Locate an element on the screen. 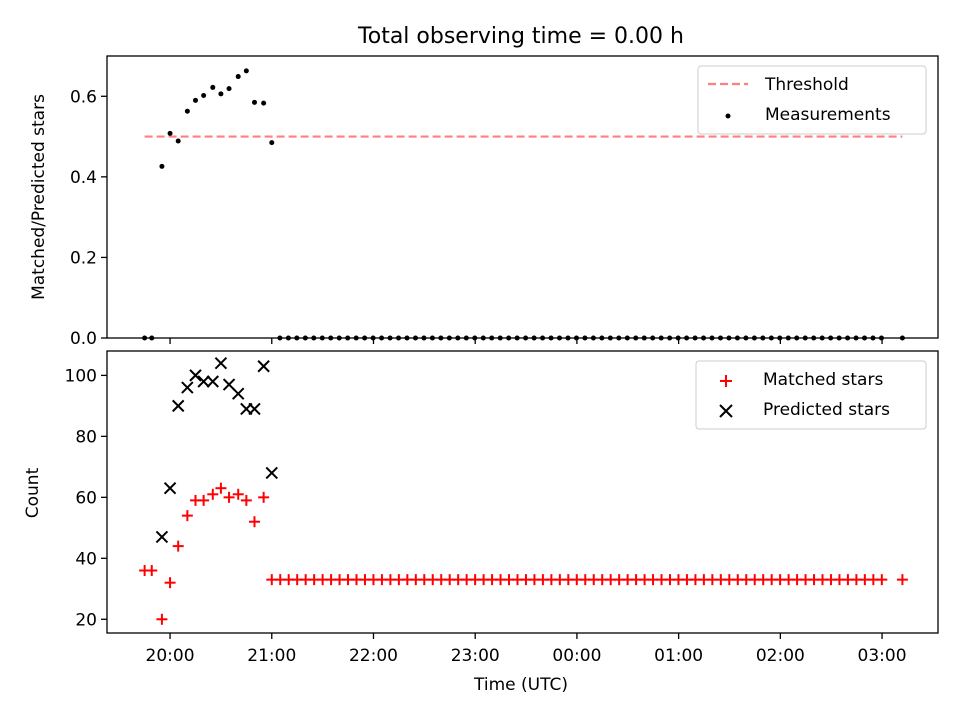  bottom-y-axis: 20 40 60 80 100 is located at coordinates (86, 498).